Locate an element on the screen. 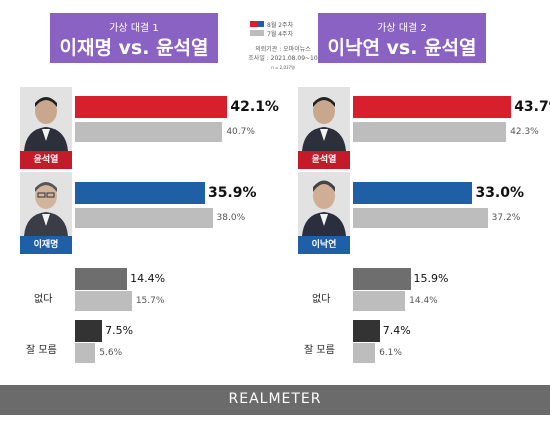 This screenshot has height=426, width=550. label-previous-1-1: 40.7% is located at coordinates (240, 132).